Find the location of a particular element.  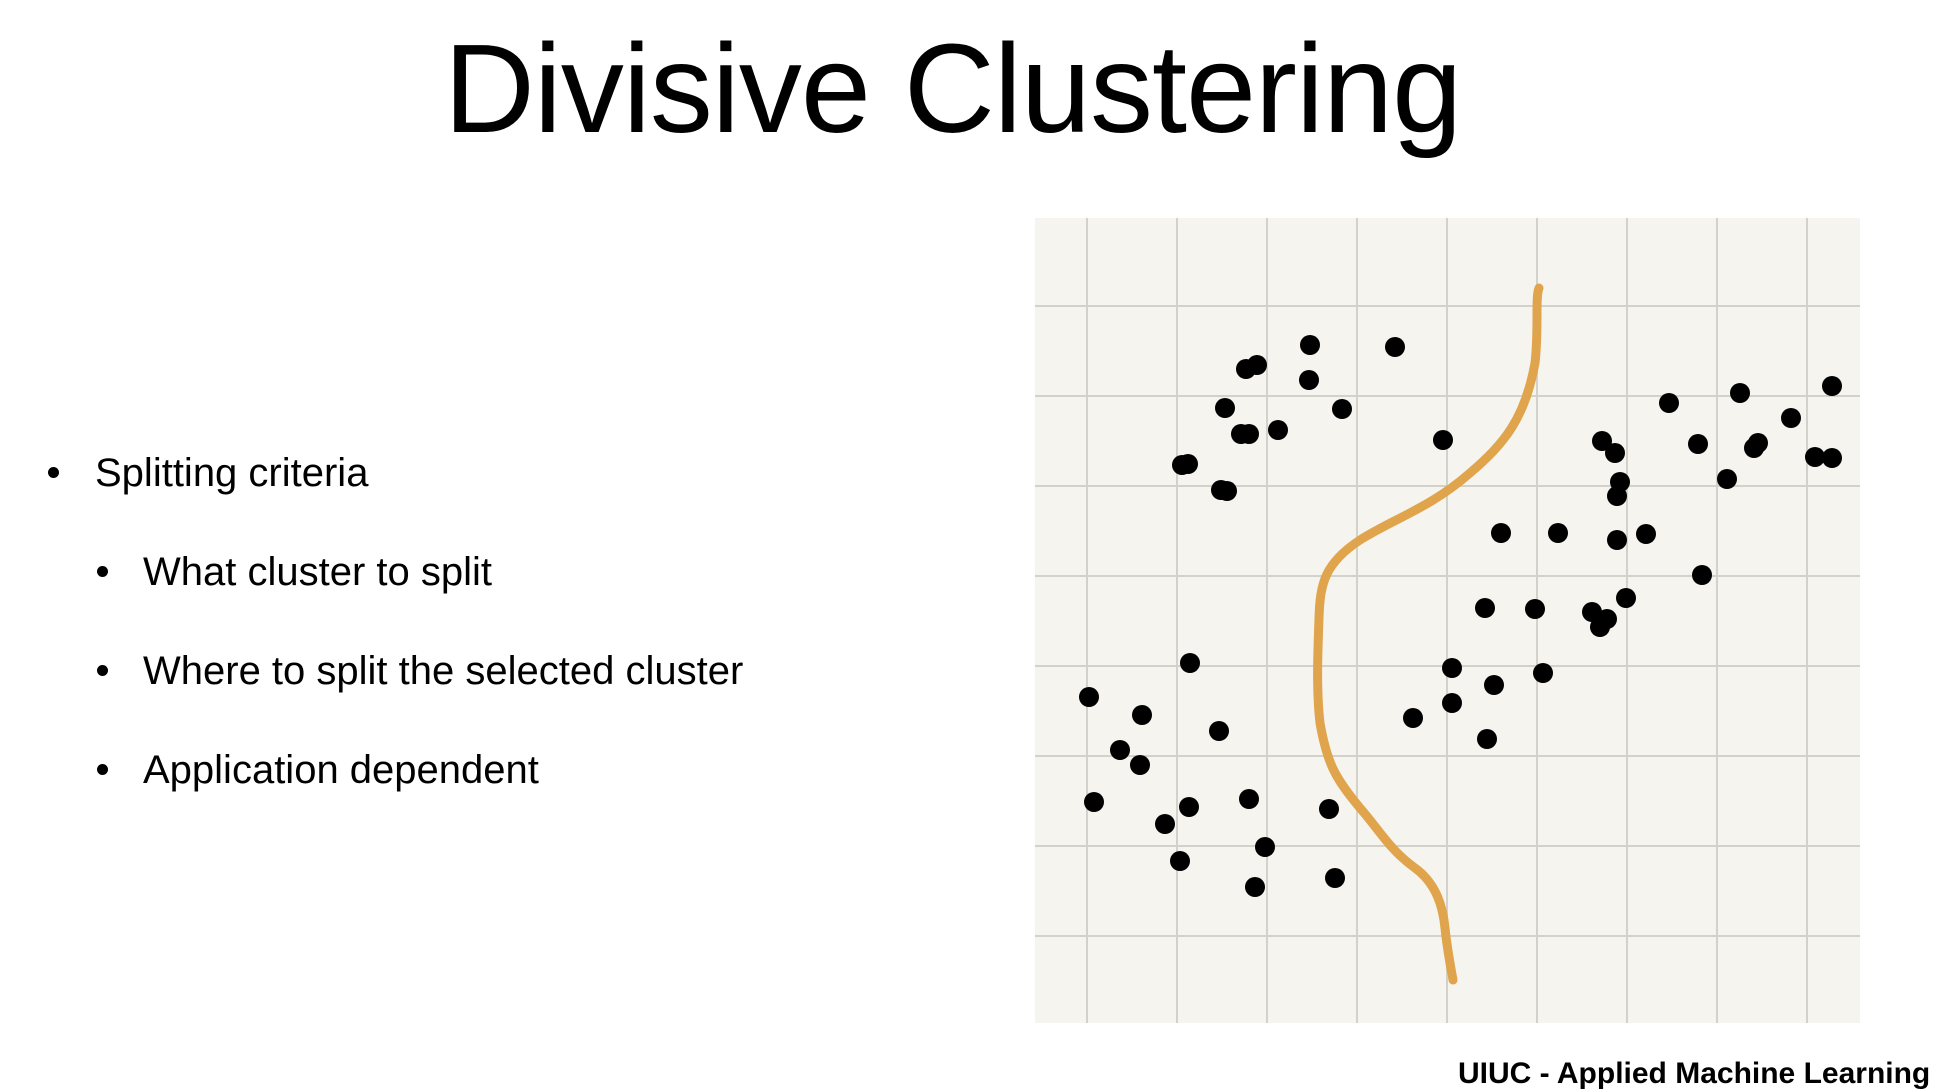

bullet-text: Application dependent is located at coordinates (341, 770).